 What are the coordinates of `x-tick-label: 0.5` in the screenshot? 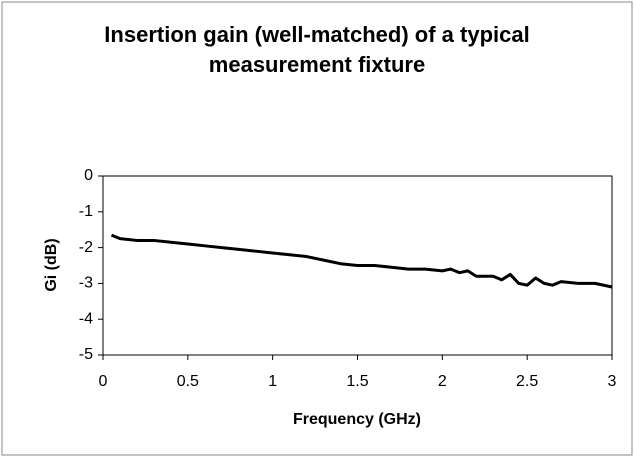 It's located at (188, 381).